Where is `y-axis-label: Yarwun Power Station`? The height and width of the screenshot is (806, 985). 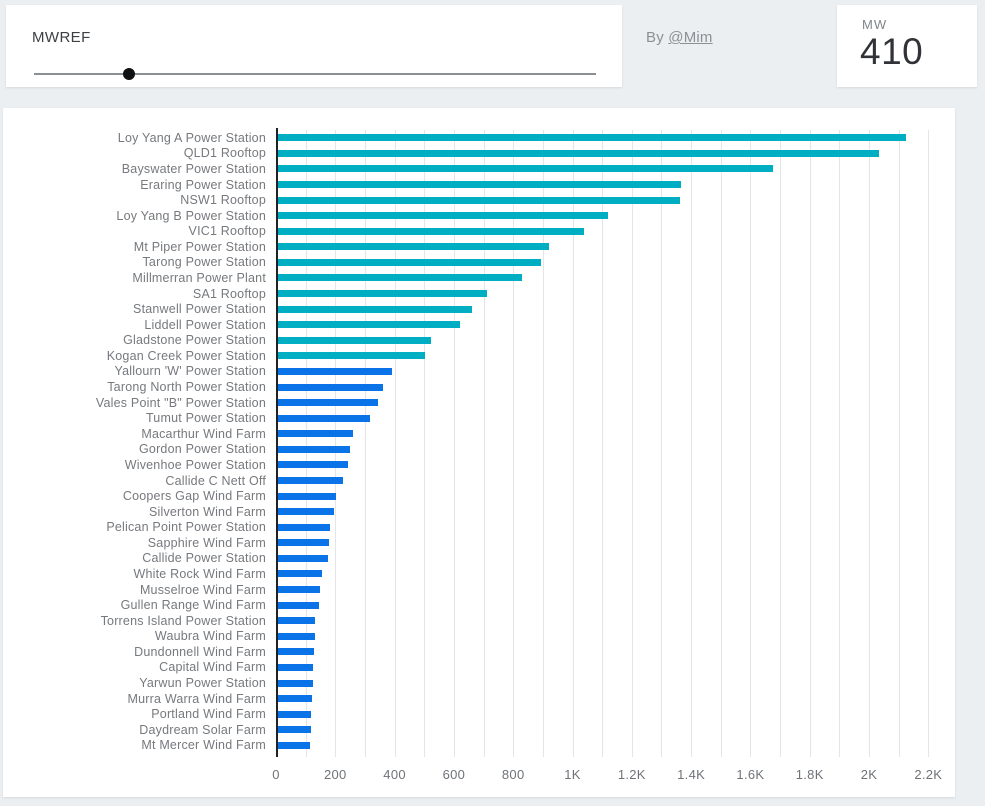
y-axis-label: Yarwun Power Station is located at coordinates (202, 683).